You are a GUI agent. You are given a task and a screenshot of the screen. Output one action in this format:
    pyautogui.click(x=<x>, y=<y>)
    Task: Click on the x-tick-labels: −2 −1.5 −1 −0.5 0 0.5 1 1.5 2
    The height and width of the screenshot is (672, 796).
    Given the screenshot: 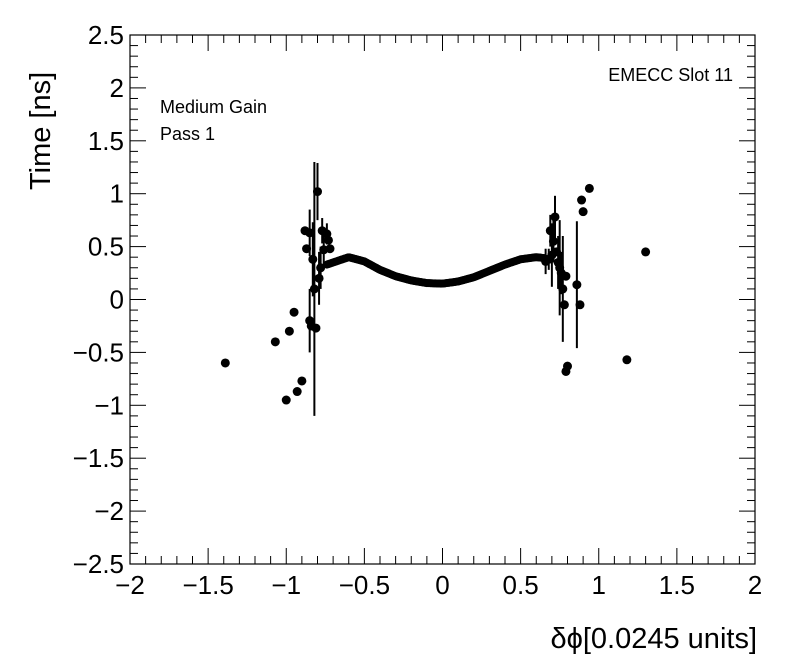 What is the action you would take?
    pyautogui.click(x=438, y=585)
    